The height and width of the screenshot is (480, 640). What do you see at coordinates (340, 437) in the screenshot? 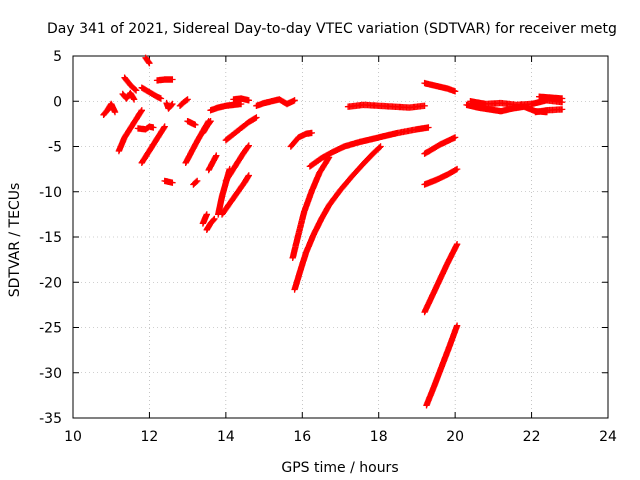
I see `x-tick-labels: 10 12 14 16 18 20 22 24` at bounding box center [340, 437].